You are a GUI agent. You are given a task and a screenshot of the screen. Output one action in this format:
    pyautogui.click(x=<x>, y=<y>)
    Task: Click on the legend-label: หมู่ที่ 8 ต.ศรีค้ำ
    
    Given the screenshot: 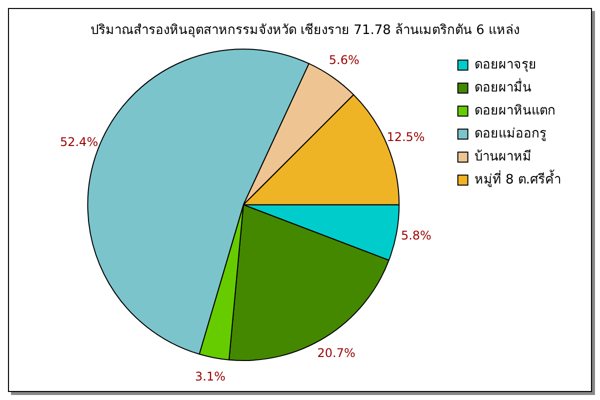 What is the action you would take?
    pyautogui.click(x=518, y=178)
    